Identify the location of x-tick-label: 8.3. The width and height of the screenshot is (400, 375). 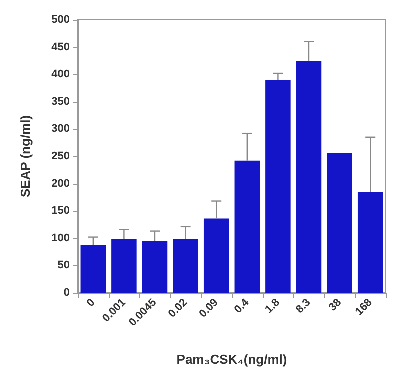
(304, 306).